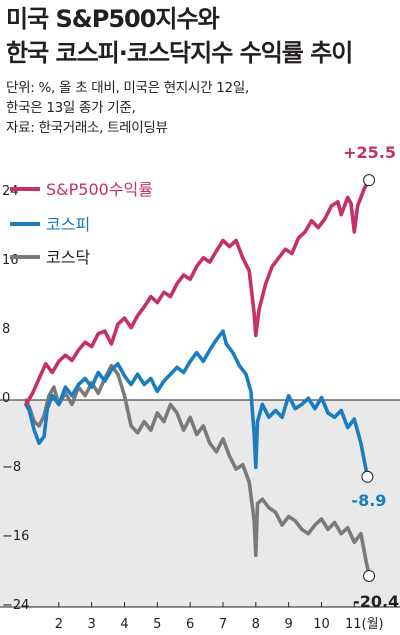  What do you see at coordinates (289, 624) in the screenshot?
I see `x-tick-label: 9` at bounding box center [289, 624].